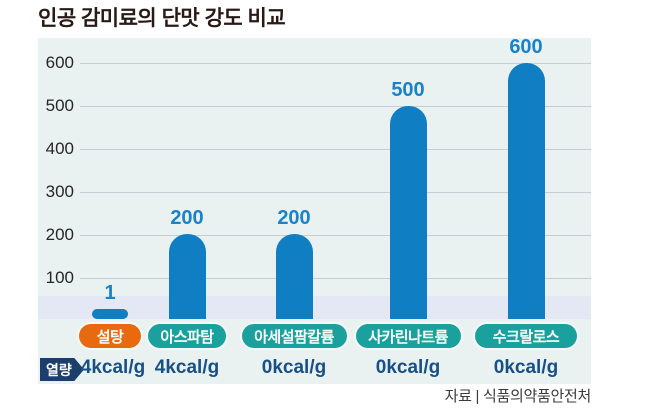 This screenshot has width=650, height=410. I want to click on category-pill: 아스파탐, so click(187, 336).